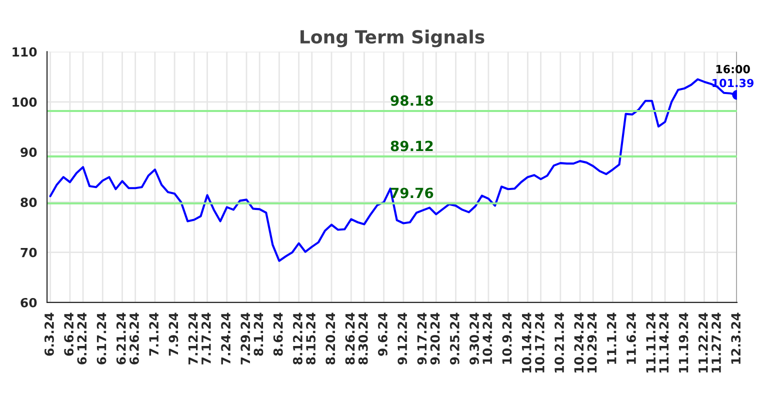  I want to click on x-tick-label: 10.4.24, so click(487, 338).